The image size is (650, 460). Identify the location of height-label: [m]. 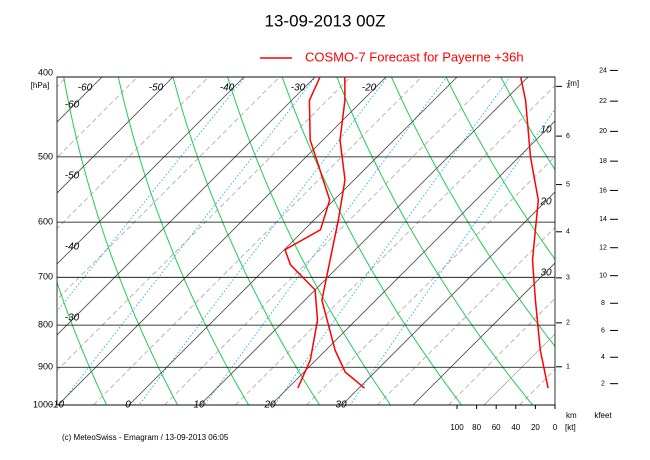
(573, 83).